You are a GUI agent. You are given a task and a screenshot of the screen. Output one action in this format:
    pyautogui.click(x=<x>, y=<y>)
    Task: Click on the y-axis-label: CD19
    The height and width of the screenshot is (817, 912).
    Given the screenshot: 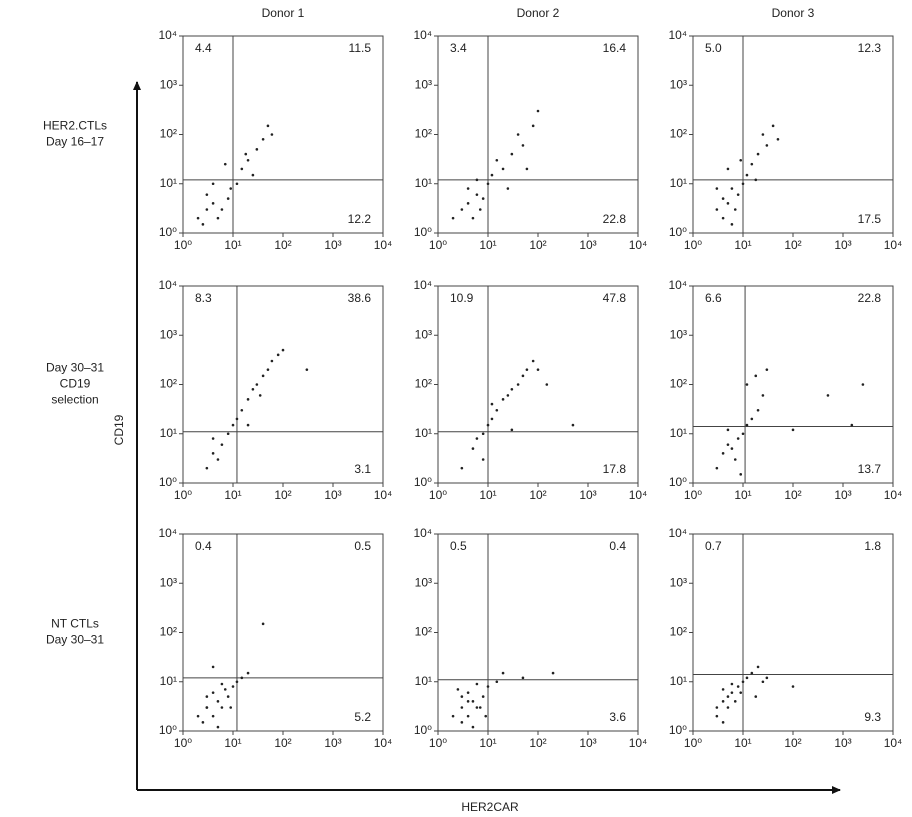 What is the action you would take?
    pyautogui.click(x=119, y=429)
    